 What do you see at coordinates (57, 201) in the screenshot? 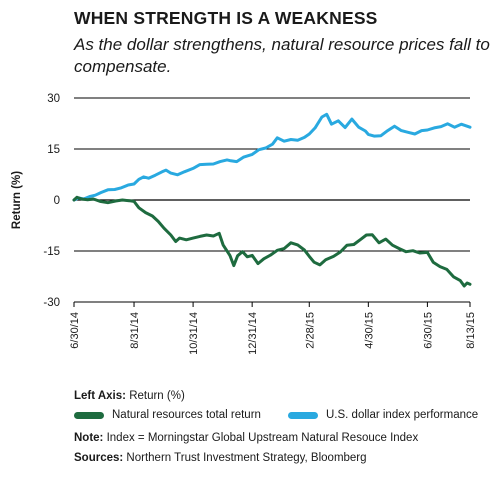
I see `y-tick-label: 0` at bounding box center [57, 201].